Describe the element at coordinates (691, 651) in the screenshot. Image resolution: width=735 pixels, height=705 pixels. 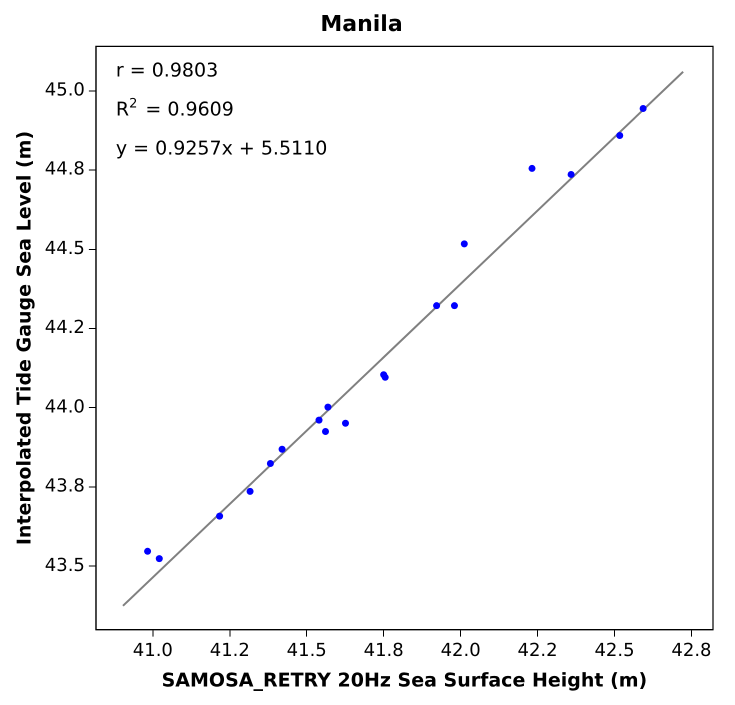
I see `x-tick-label: 42.8` at that location.